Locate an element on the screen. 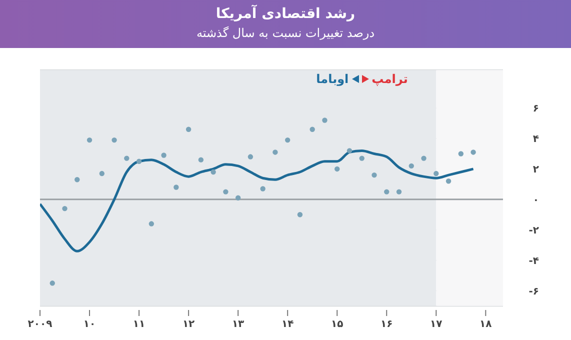  x-tick-label: ۱۷ is located at coordinates (436, 324).